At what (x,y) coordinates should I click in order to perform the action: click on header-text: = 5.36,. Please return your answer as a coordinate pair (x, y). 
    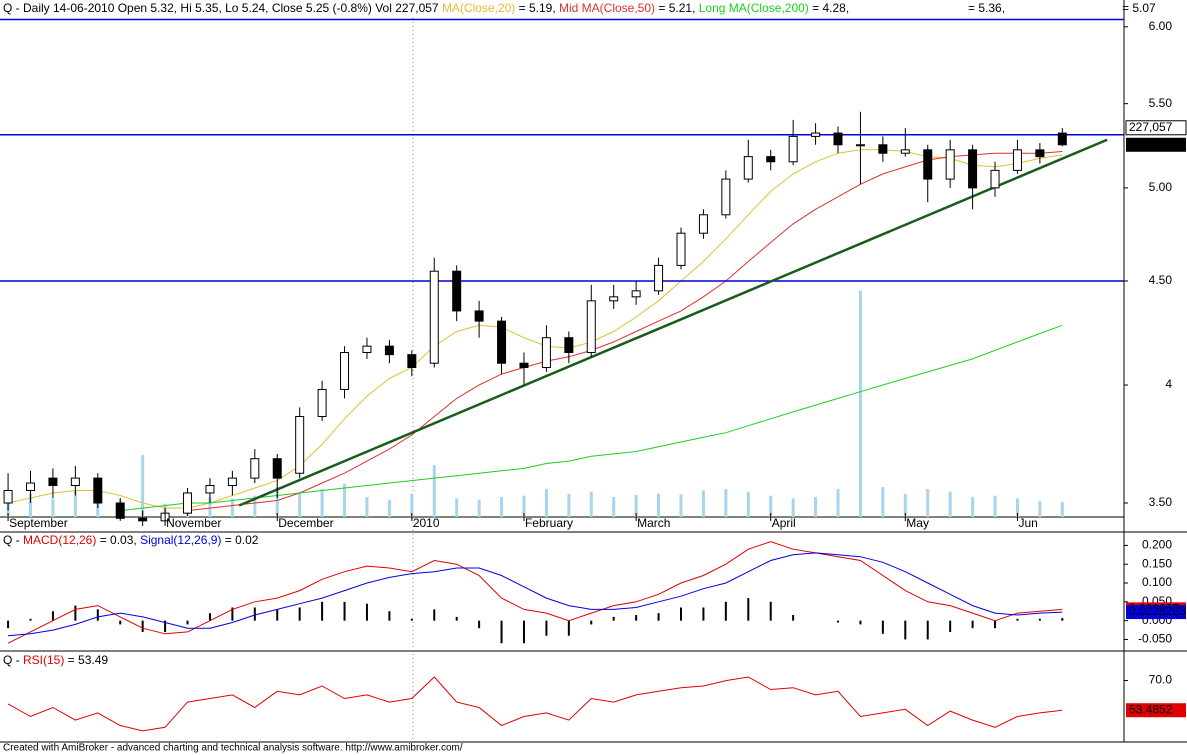
    Looking at the image, I should click on (986, 8).